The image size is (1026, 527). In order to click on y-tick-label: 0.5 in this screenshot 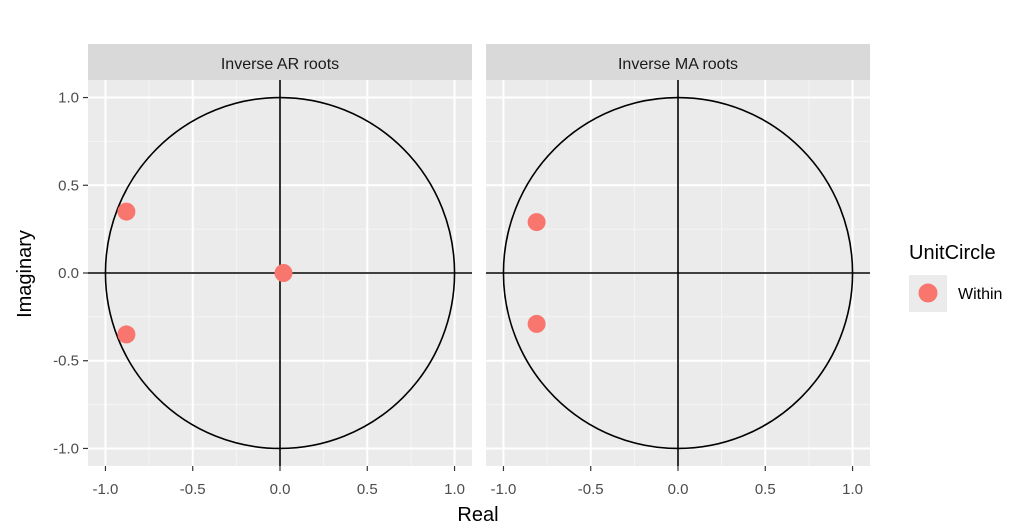, I will do `click(68, 185)`.